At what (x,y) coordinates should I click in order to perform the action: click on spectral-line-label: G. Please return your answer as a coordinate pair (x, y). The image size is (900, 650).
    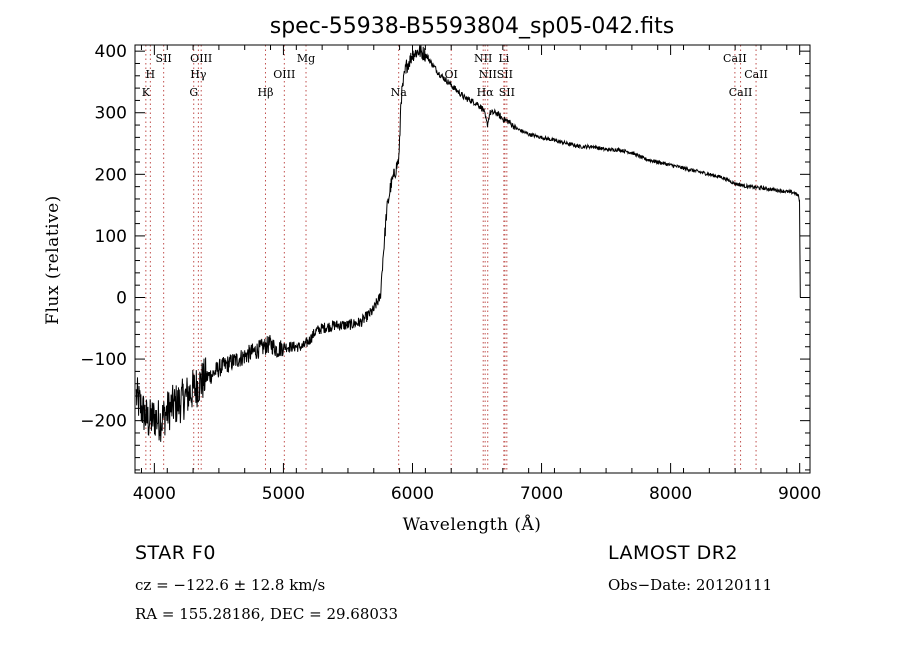
    Looking at the image, I should click on (193, 92).